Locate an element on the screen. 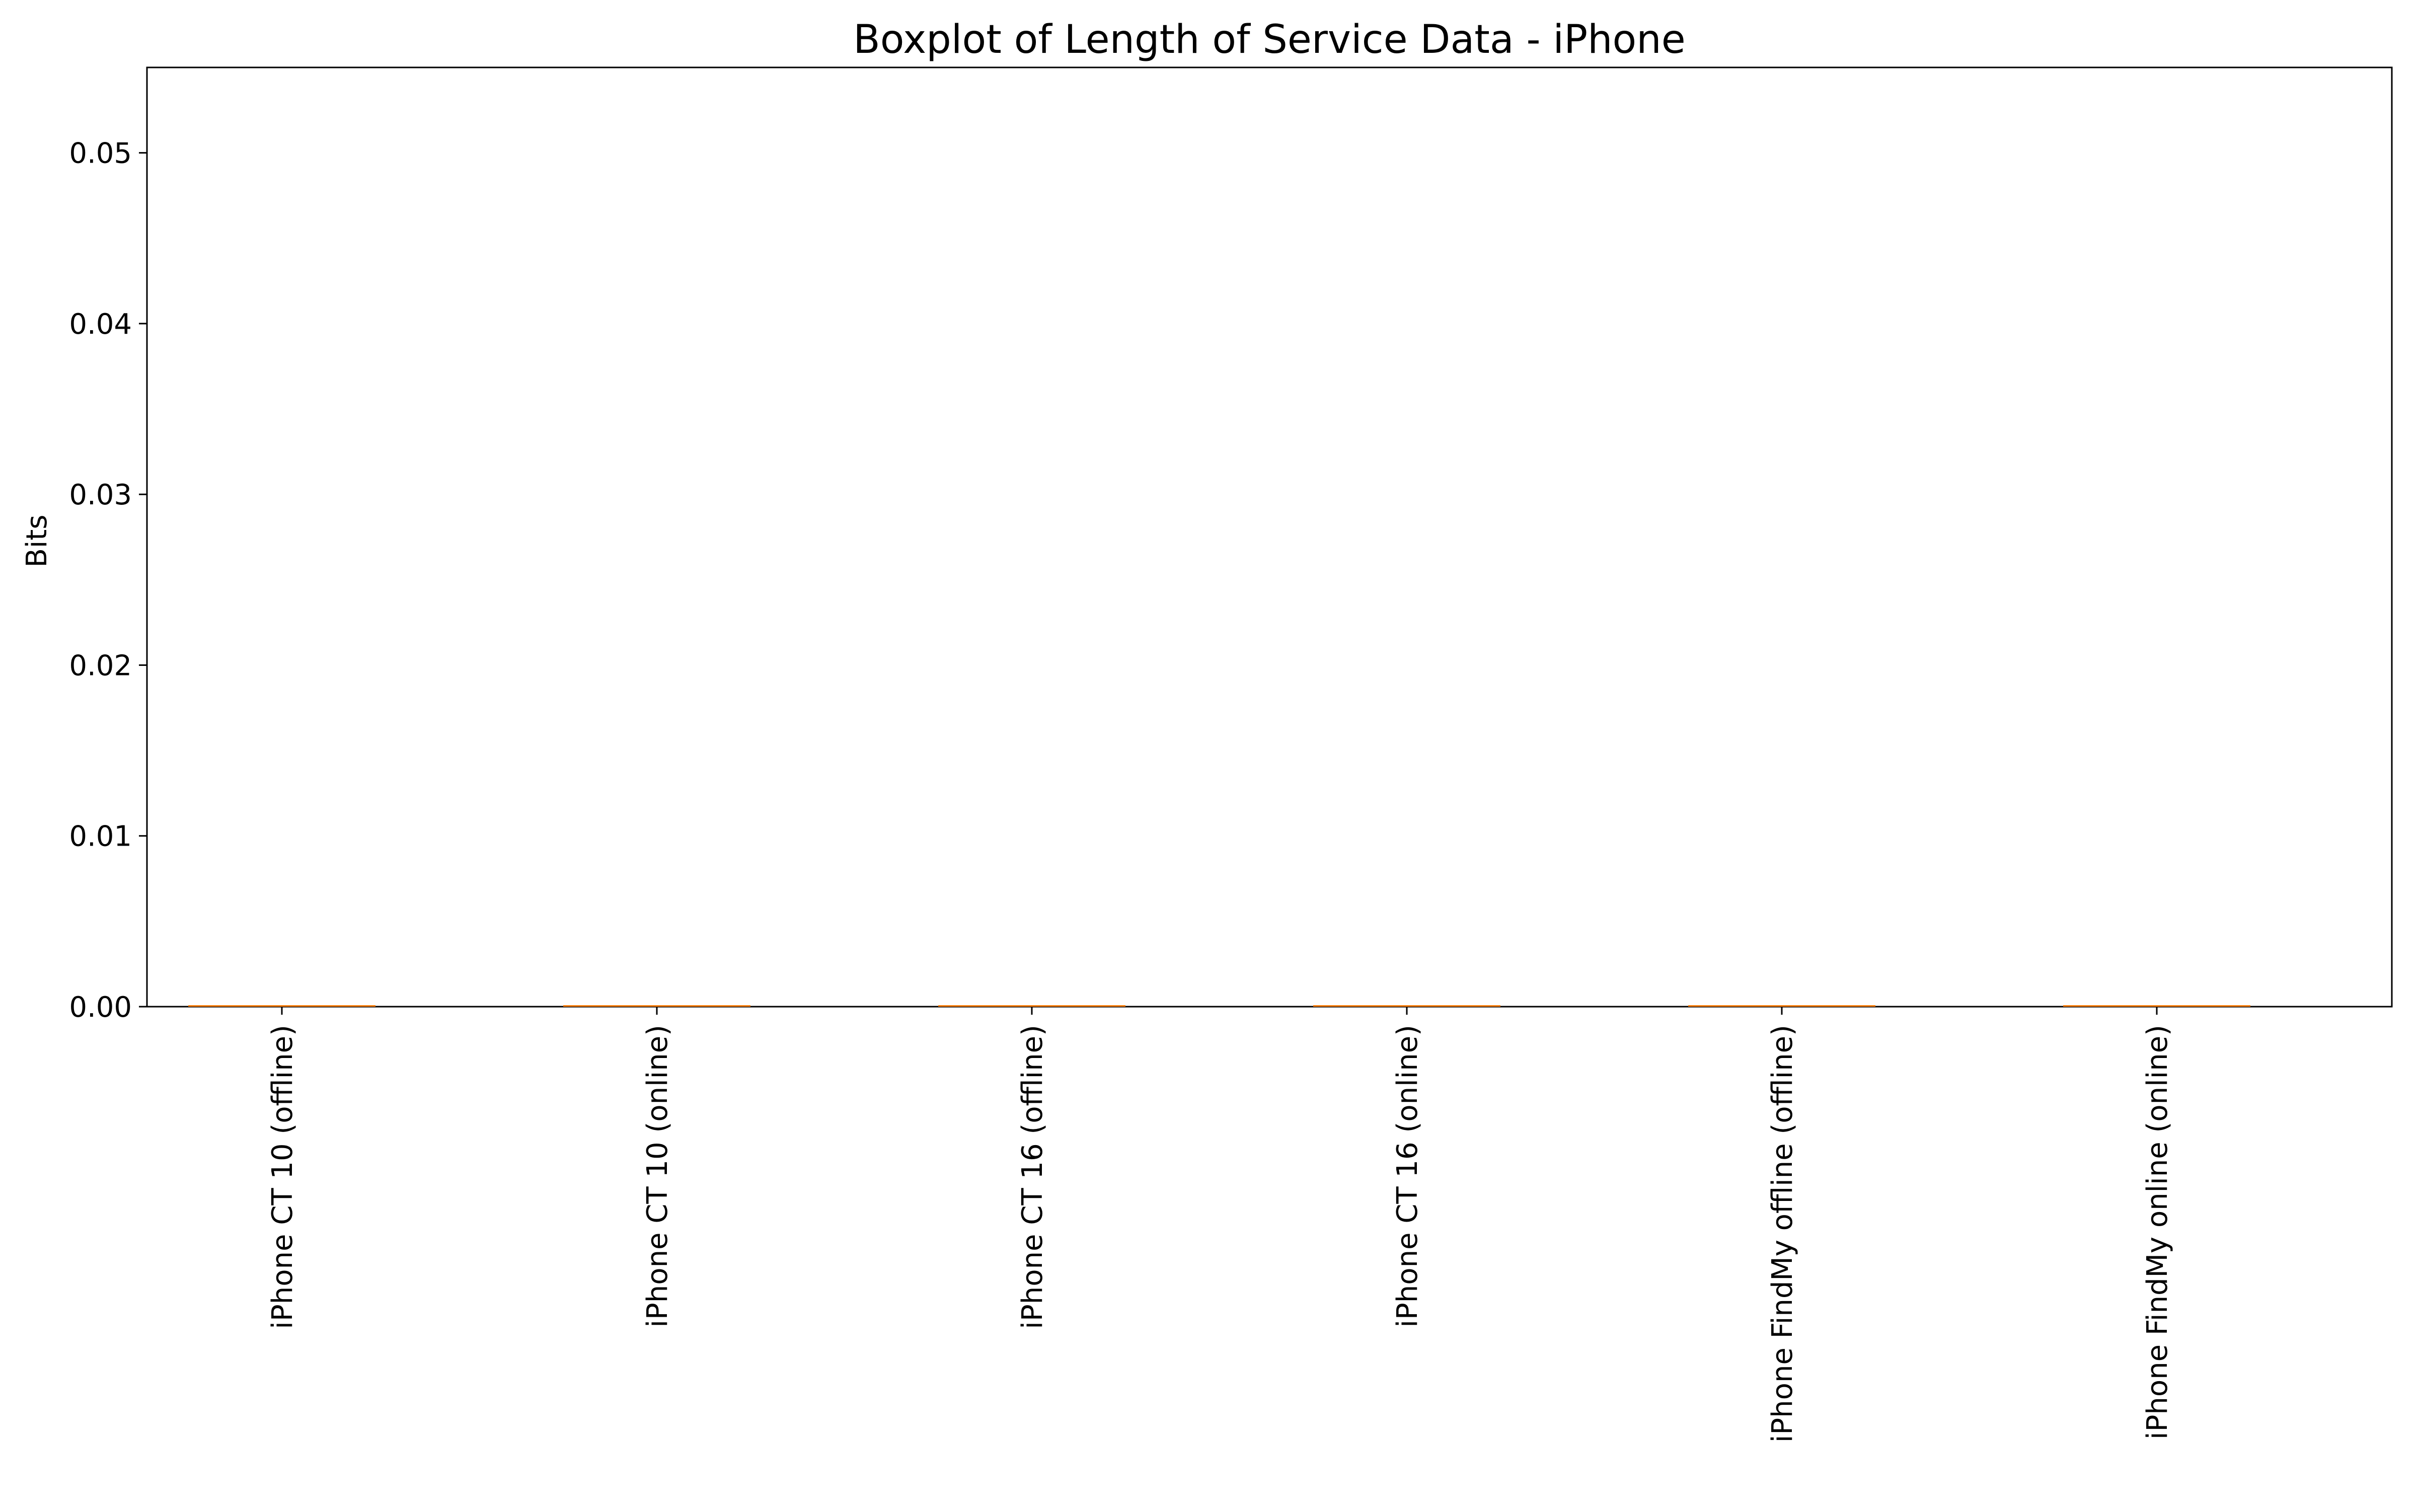  y-tick-label: 0.05 is located at coordinates (100, 153).